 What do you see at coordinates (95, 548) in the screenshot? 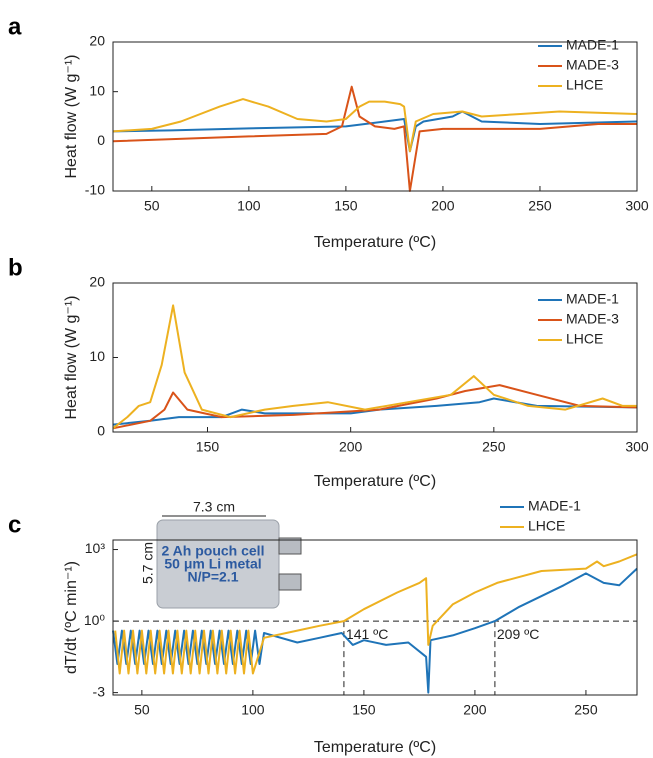
I see `y-tick-label: 10³` at bounding box center [95, 548].